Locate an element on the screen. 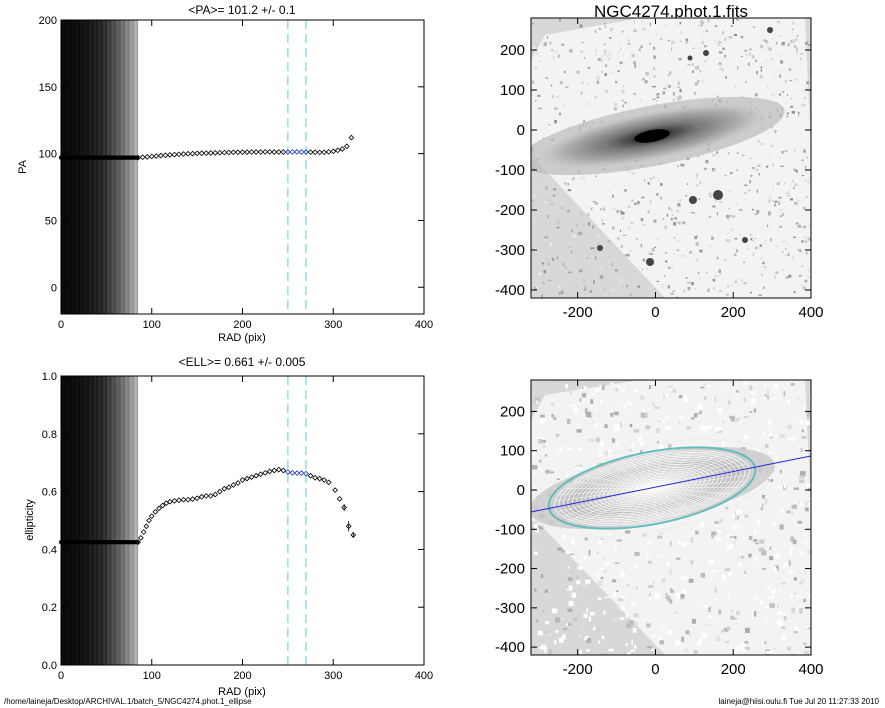  p1-xtick-label: 100 is located at coordinates (152, 325).